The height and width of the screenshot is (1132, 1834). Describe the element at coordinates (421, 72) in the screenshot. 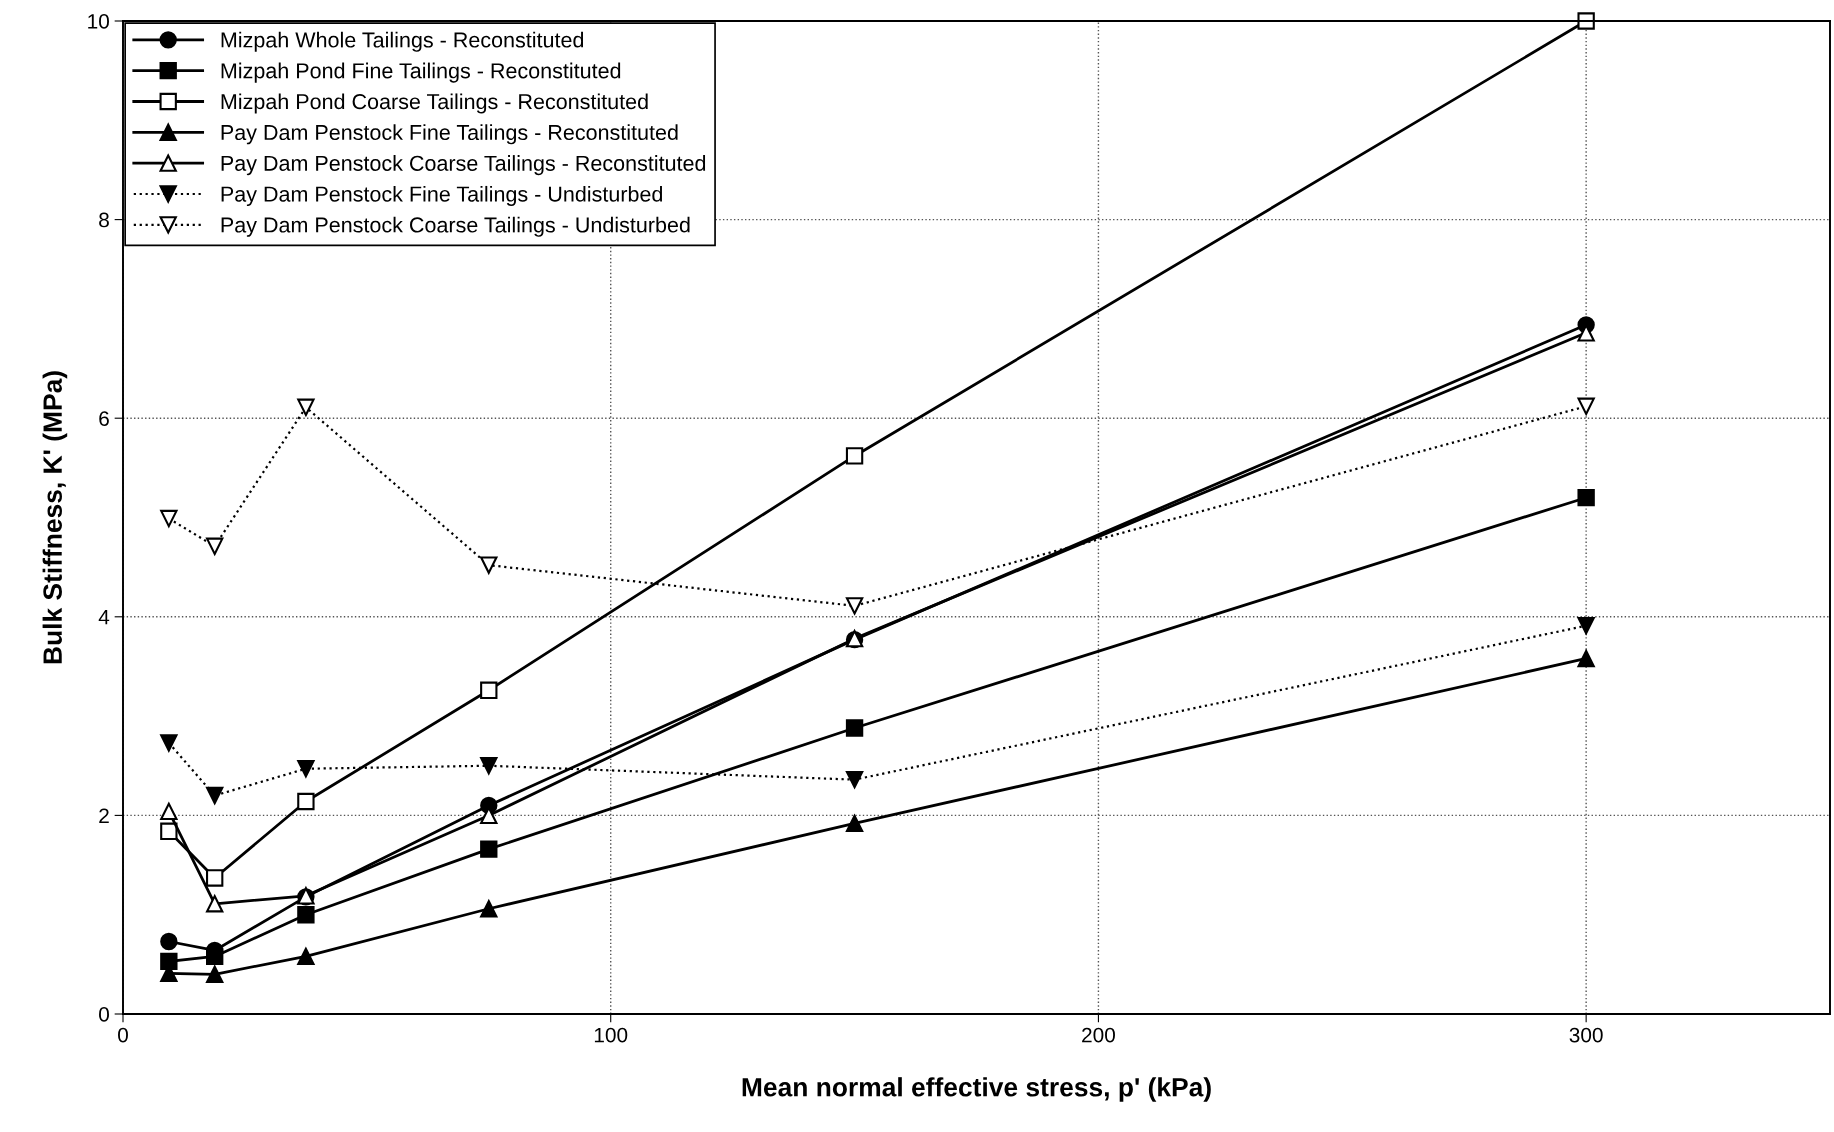

I see `legend-label: Mizpah Pond Fine Tailings - Reconstituted` at that location.